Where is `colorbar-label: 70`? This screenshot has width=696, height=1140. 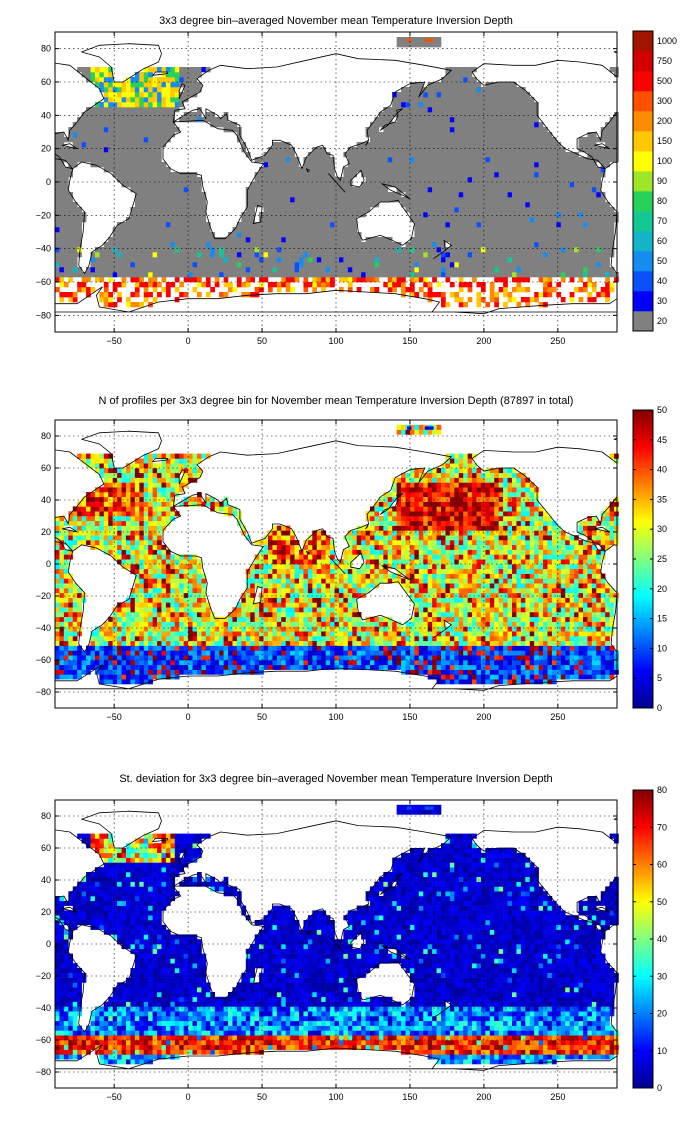
colorbar-label: 70 is located at coordinates (662, 221).